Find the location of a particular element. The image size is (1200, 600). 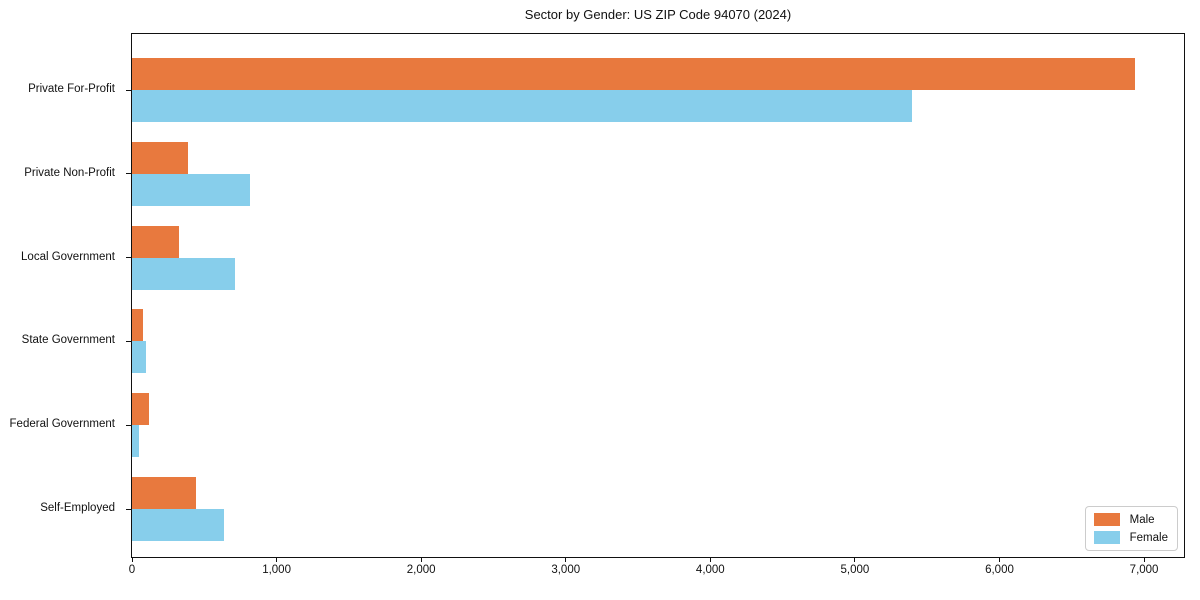

x-tick-label: 4,000 is located at coordinates (710, 570).